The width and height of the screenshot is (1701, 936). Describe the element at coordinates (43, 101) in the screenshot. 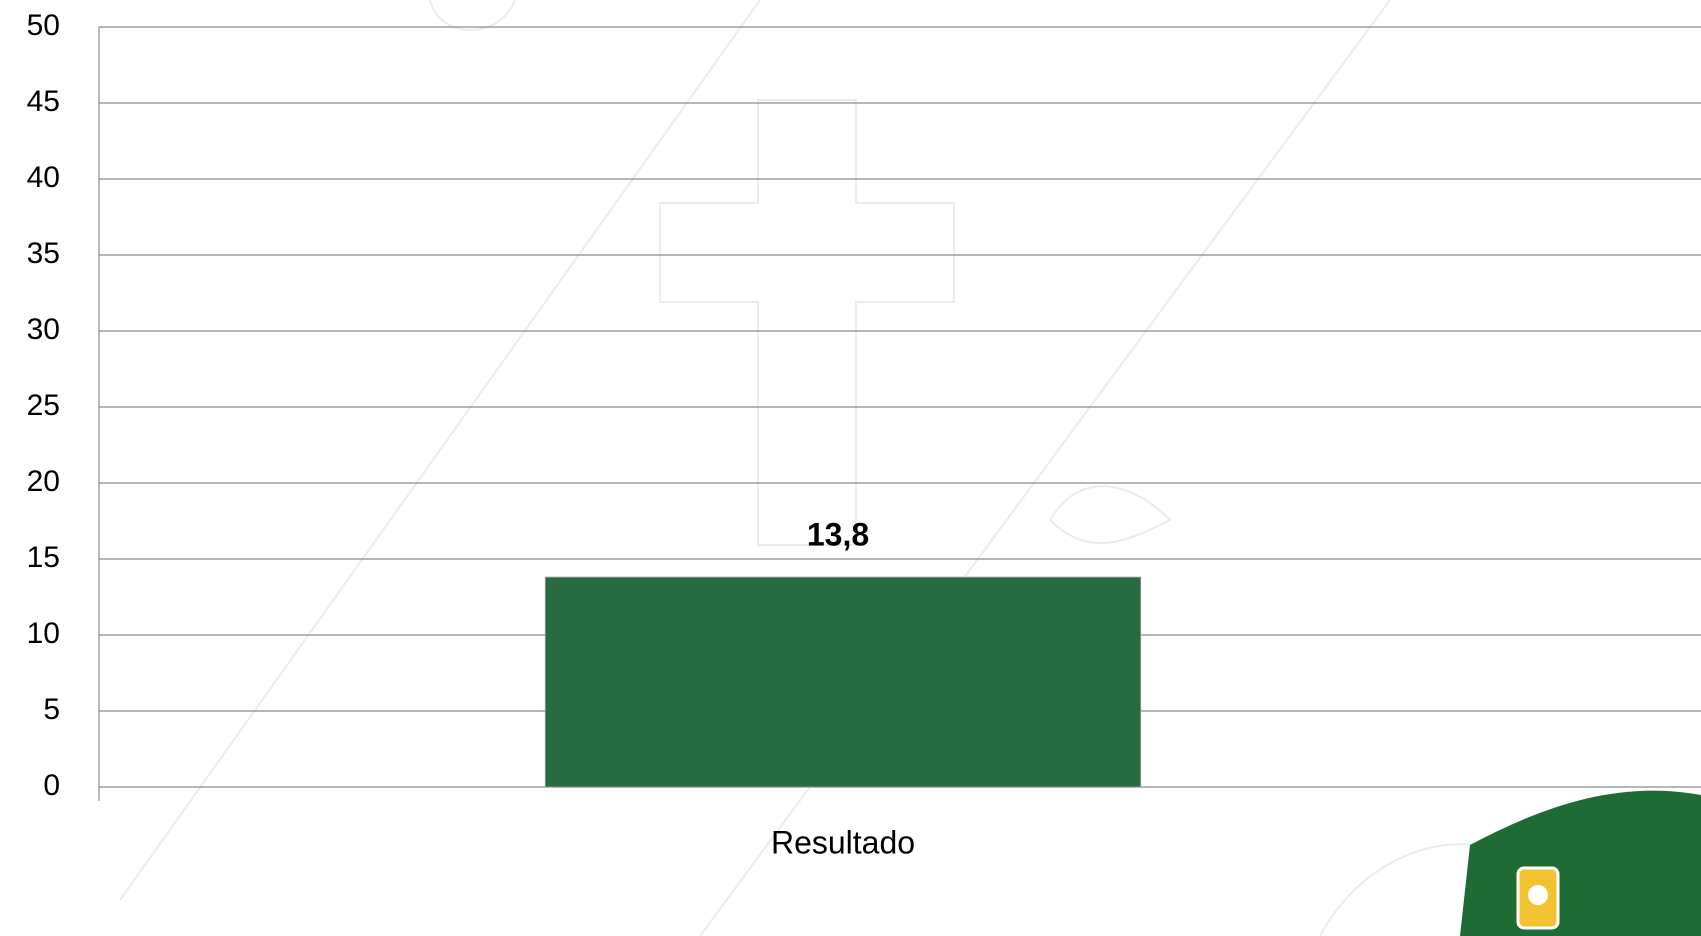

I see `y-tick-label: 45` at that location.